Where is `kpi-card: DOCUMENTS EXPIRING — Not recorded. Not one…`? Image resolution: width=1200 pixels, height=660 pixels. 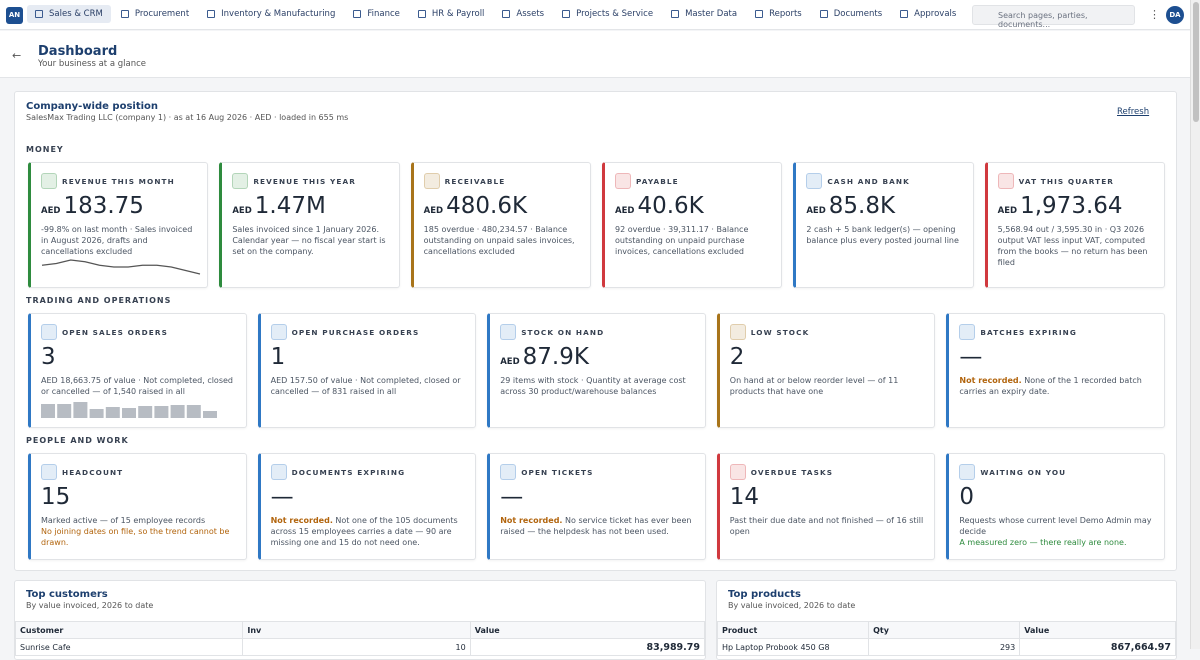
kpi-card: DOCUMENTS EXPIRING — Not recorded. Not one… is located at coordinates (367, 506).